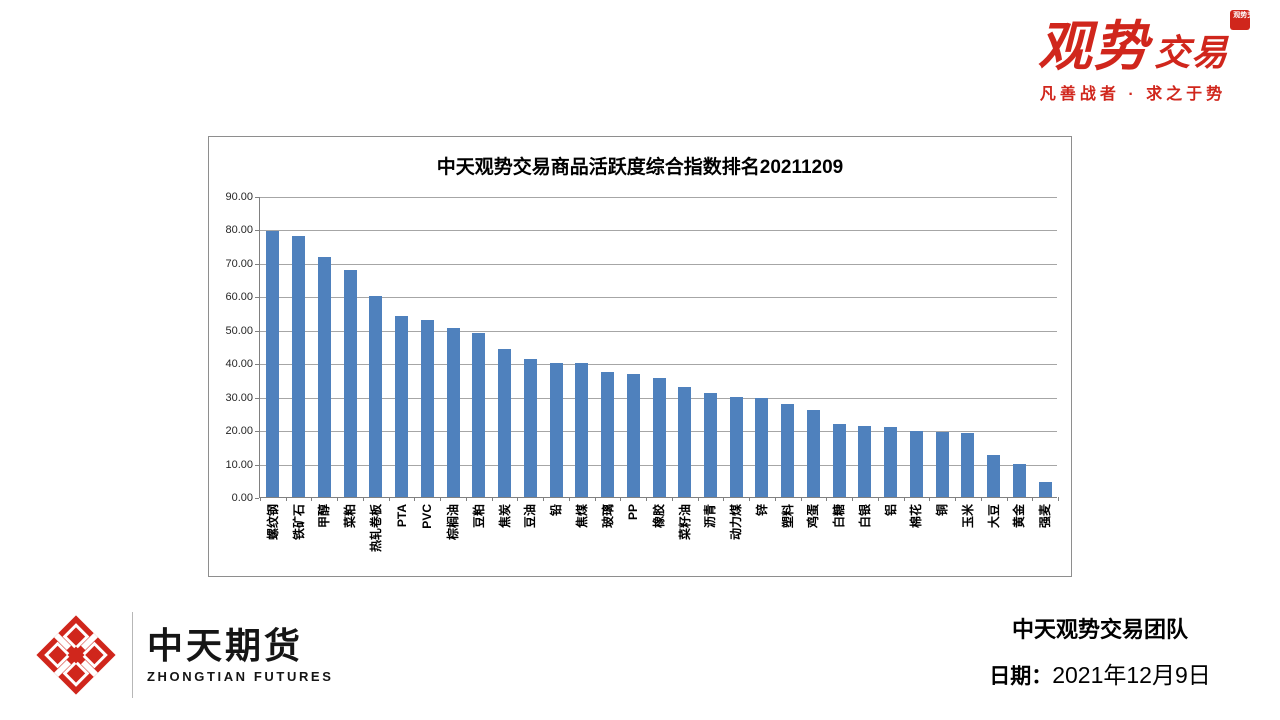 This screenshot has width=1280, height=720. I want to click on guanshi-logo-wordmark: 观势 交易 观势交易, so click(1144, 44).